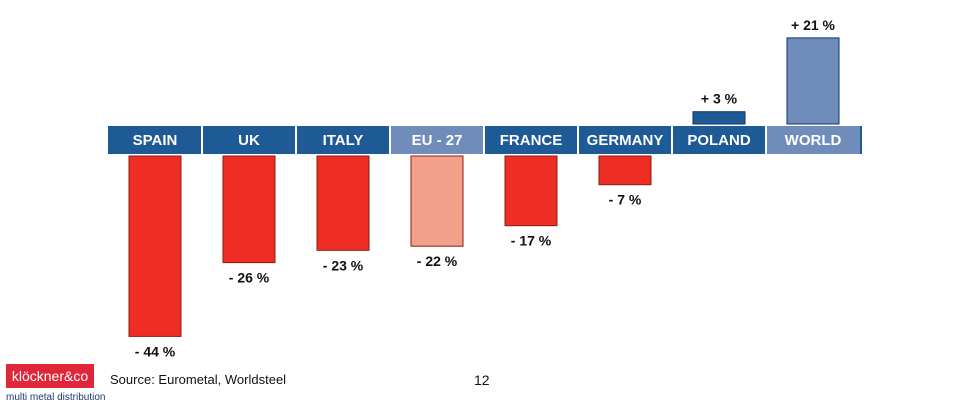 The height and width of the screenshot is (407, 960). What do you see at coordinates (625, 200) in the screenshot?
I see `value-label-germany: - 7 %` at bounding box center [625, 200].